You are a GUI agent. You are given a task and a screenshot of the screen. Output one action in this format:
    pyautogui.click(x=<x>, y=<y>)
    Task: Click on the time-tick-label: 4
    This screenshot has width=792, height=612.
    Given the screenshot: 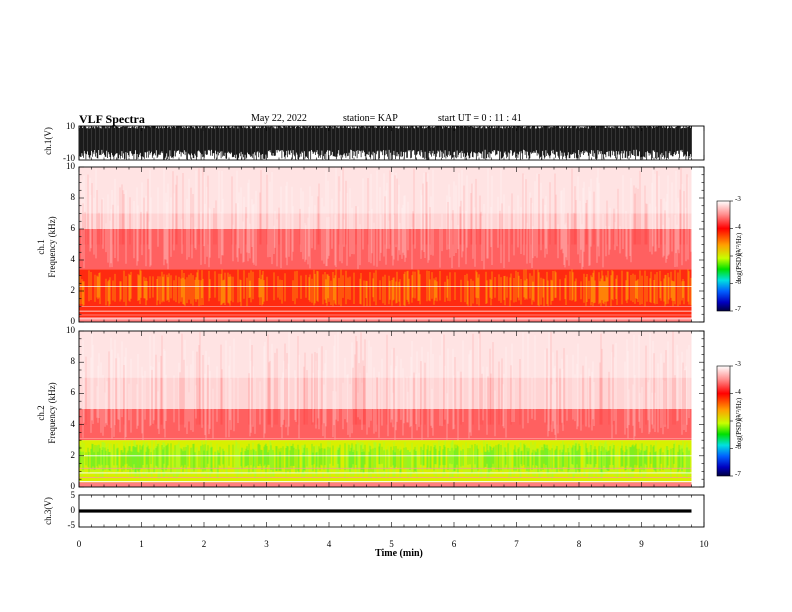 What is the action you would take?
    pyautogui.click(x=329, y=544)
    